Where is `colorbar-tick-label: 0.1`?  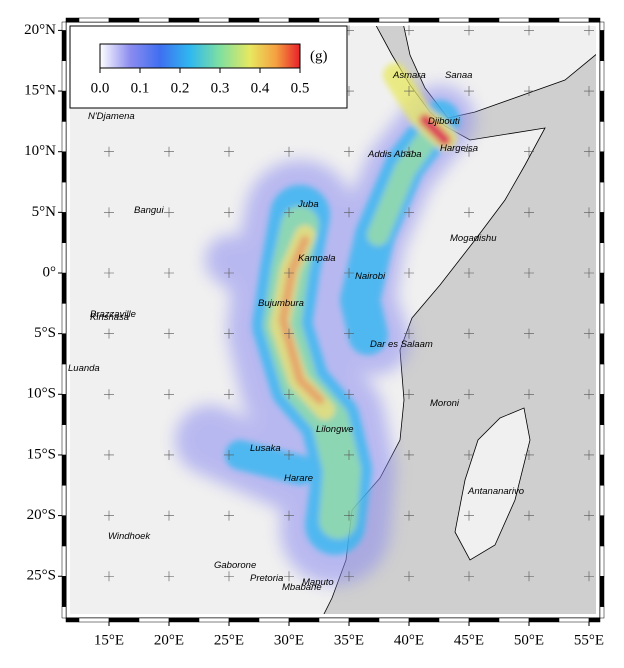
colorbar-tick-label: 0.1 is located at coordinates (140, 88).